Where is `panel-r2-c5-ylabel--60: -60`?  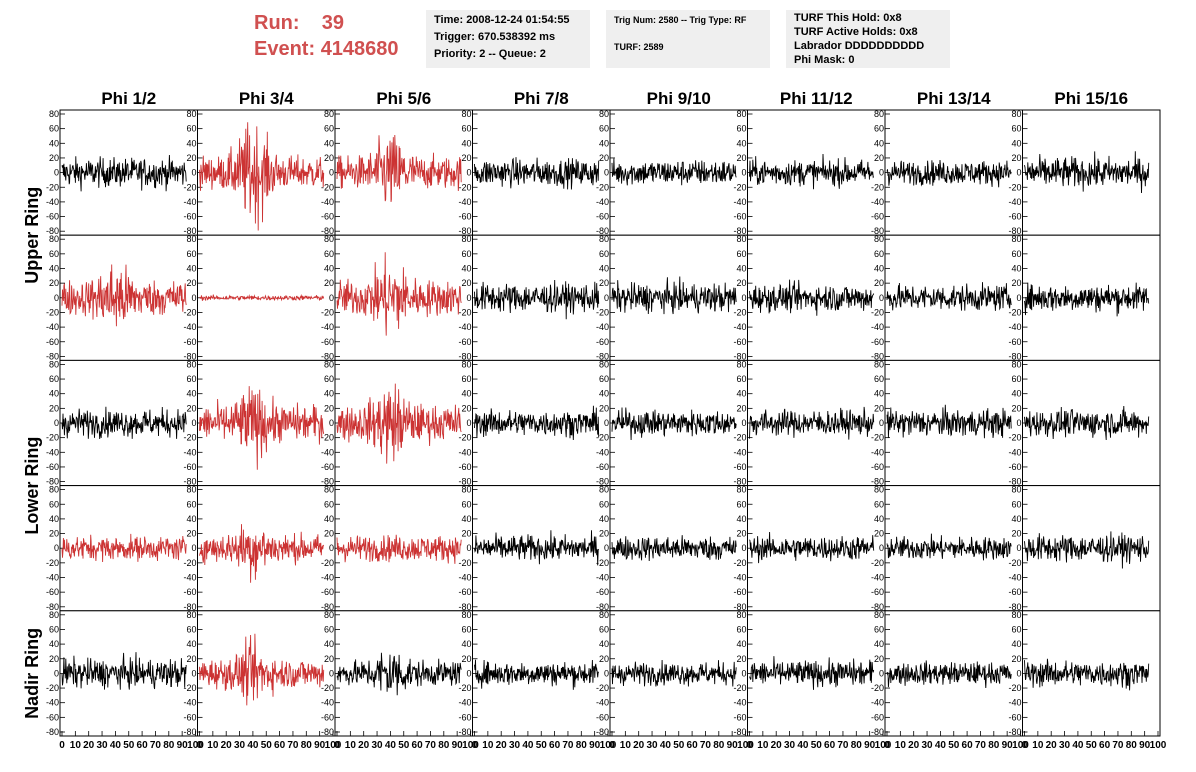
panel-r2-c5-ylabel--60: -60 is located at coordinates (602, 342).